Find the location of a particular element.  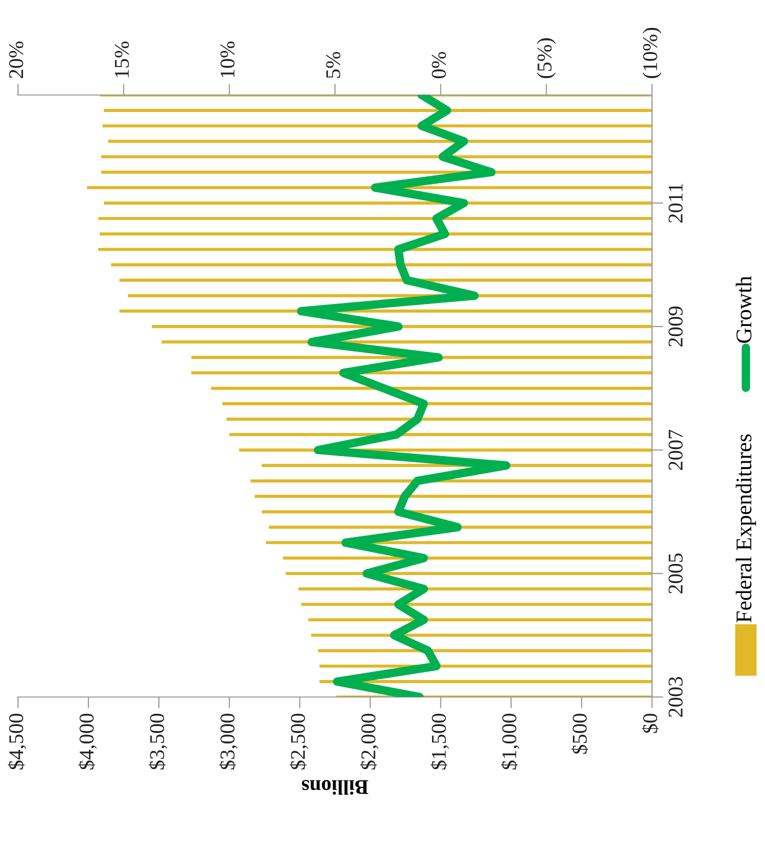

x-tick-label: $1,000 is located at coordinates (510, 742).